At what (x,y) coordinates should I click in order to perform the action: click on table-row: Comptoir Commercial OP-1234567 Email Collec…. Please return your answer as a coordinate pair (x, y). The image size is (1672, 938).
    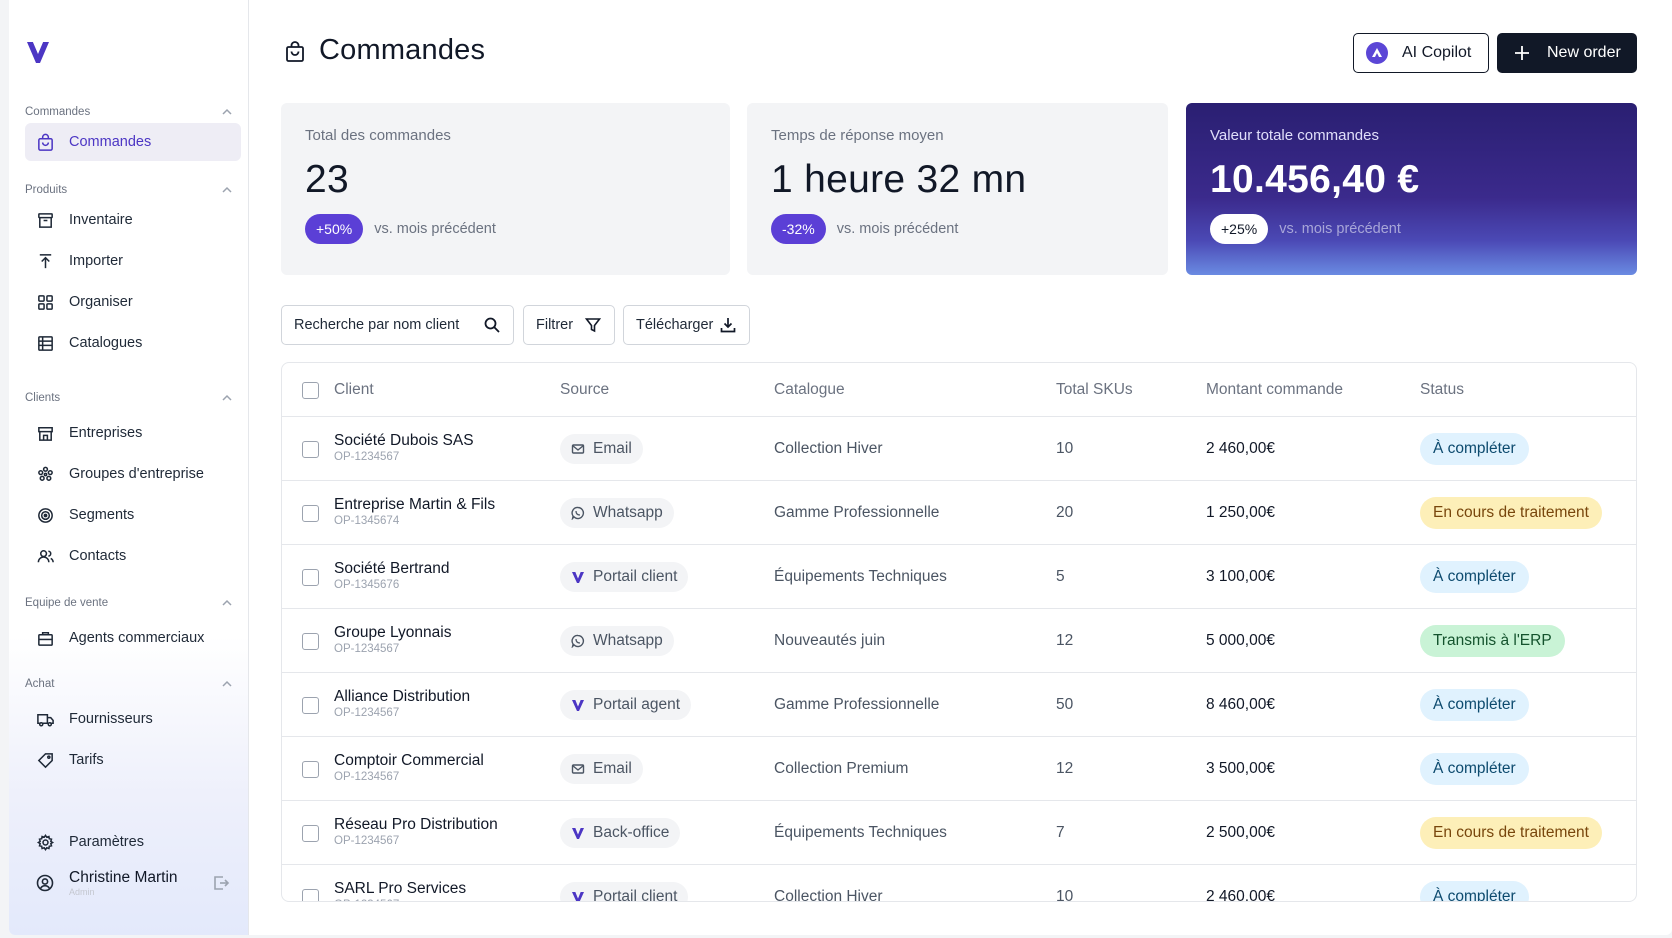
    Looking at the image, I should click on (959, 769).